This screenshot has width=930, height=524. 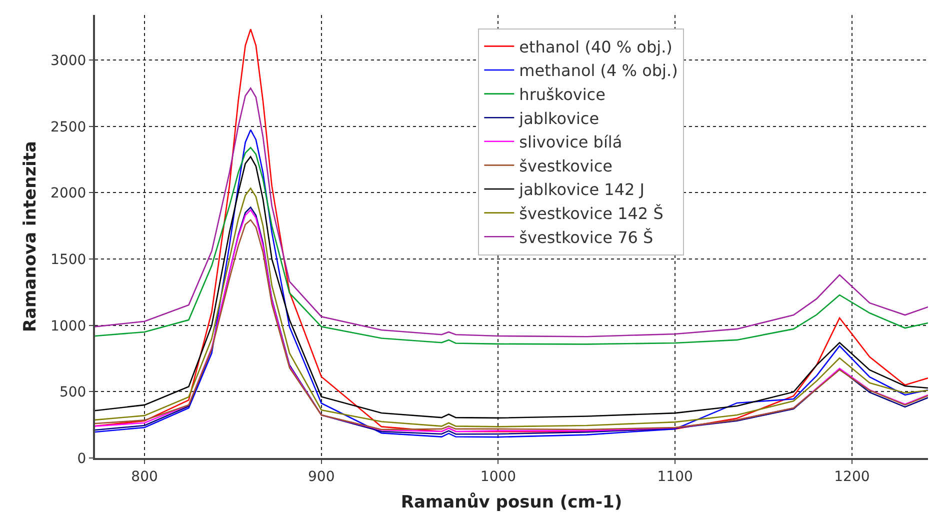 What do you see at coordinates (81, 458) in the screenshot?
I see `y-tick-label: 0` at bounding box center [81, 458].